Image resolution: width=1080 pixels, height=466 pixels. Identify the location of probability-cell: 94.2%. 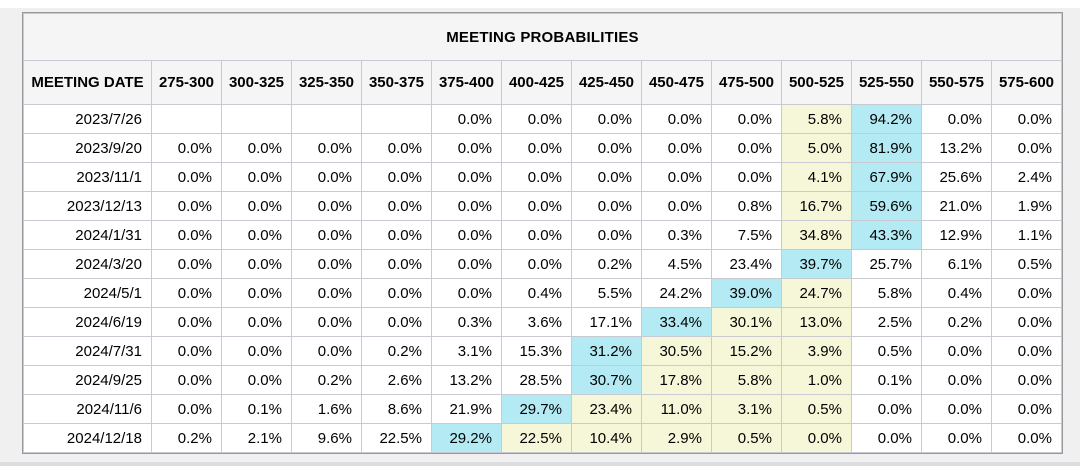
(886, 119).